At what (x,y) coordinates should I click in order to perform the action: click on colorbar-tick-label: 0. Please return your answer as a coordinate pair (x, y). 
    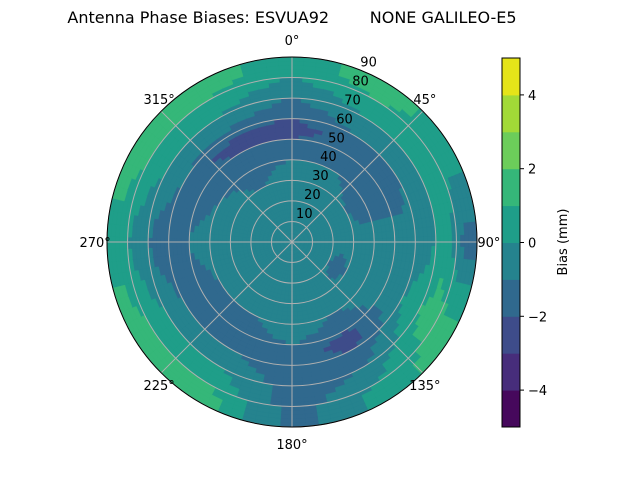
    Looking at the image, I should click on (532, 244).